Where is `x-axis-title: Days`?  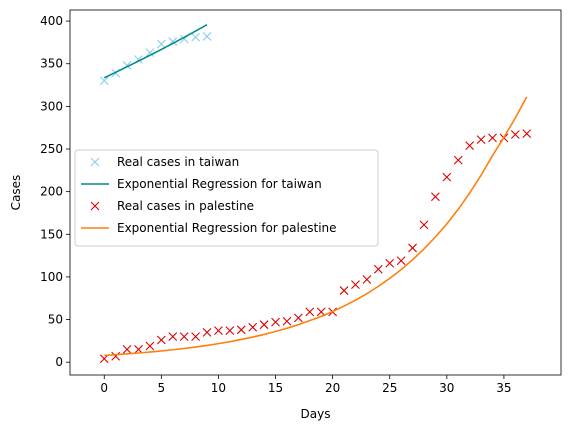
x-axis-title: Days is located at coordinates (316, 414).